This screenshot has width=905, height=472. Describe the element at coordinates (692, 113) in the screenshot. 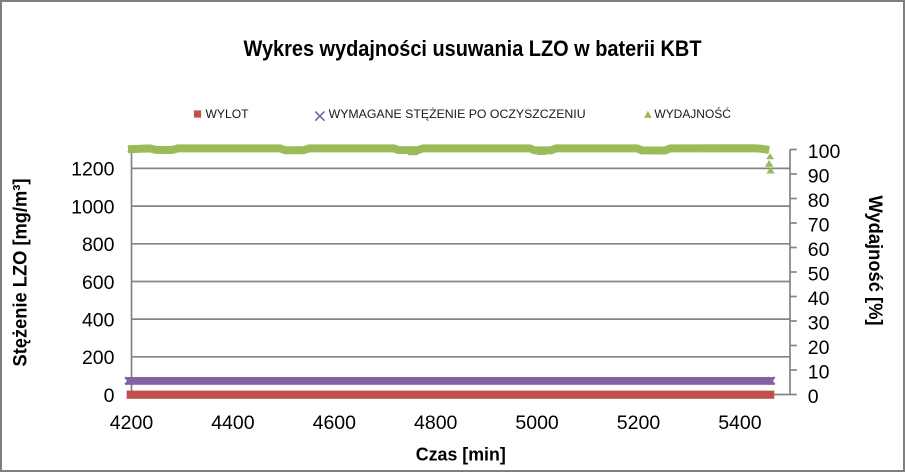

I see `svg-text: WYDAJNOŚĆ` at that location.